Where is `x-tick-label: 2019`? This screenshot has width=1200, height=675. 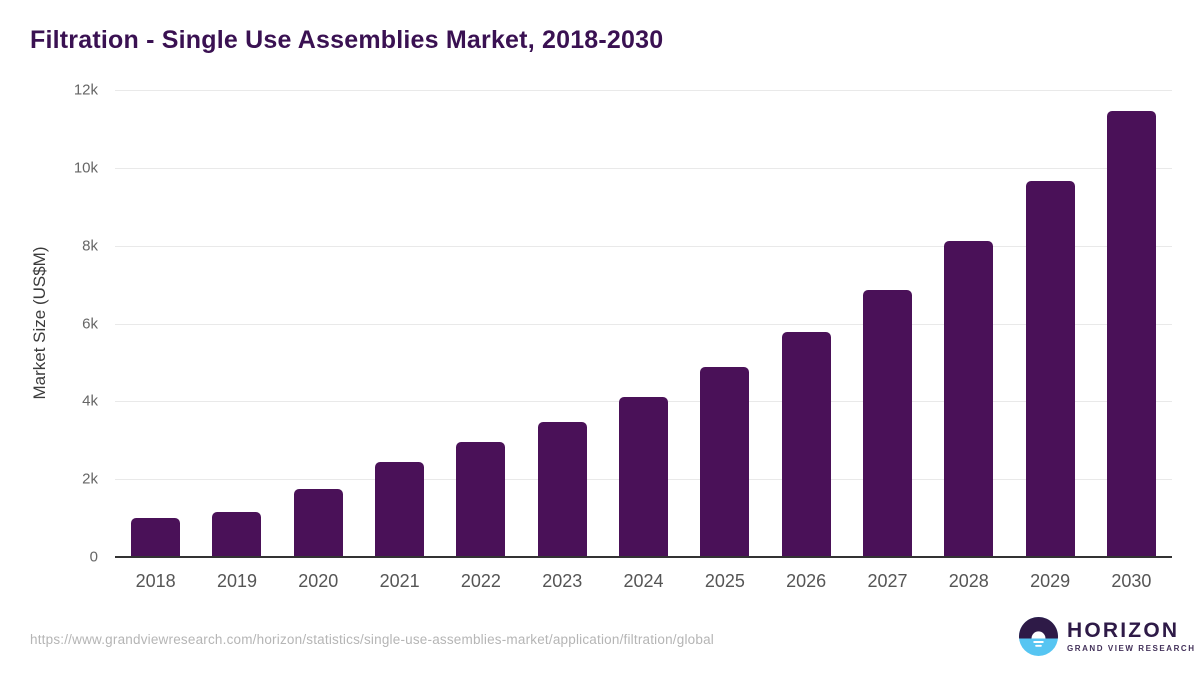 x-tick-label: 2019 is located at coordinates (236, 581).